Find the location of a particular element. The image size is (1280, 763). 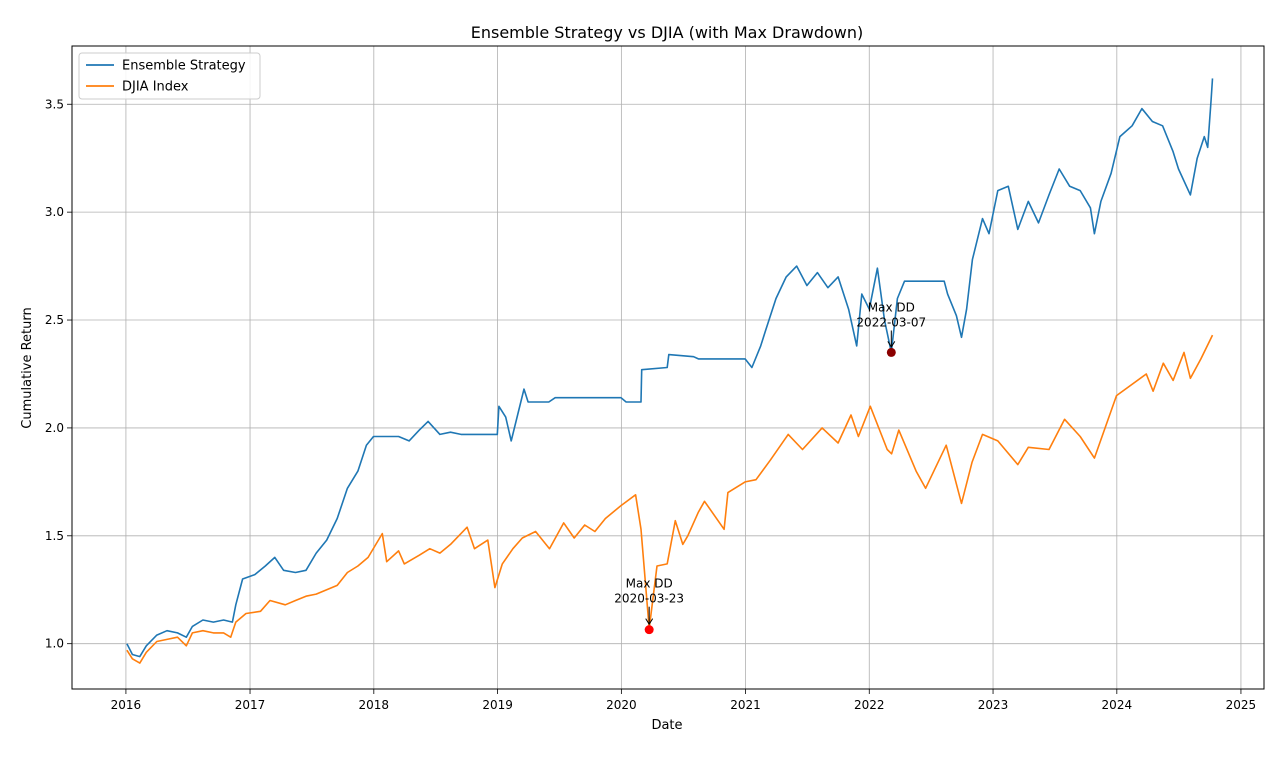

x-axis-label: Date is located at coordinates (666, 725).